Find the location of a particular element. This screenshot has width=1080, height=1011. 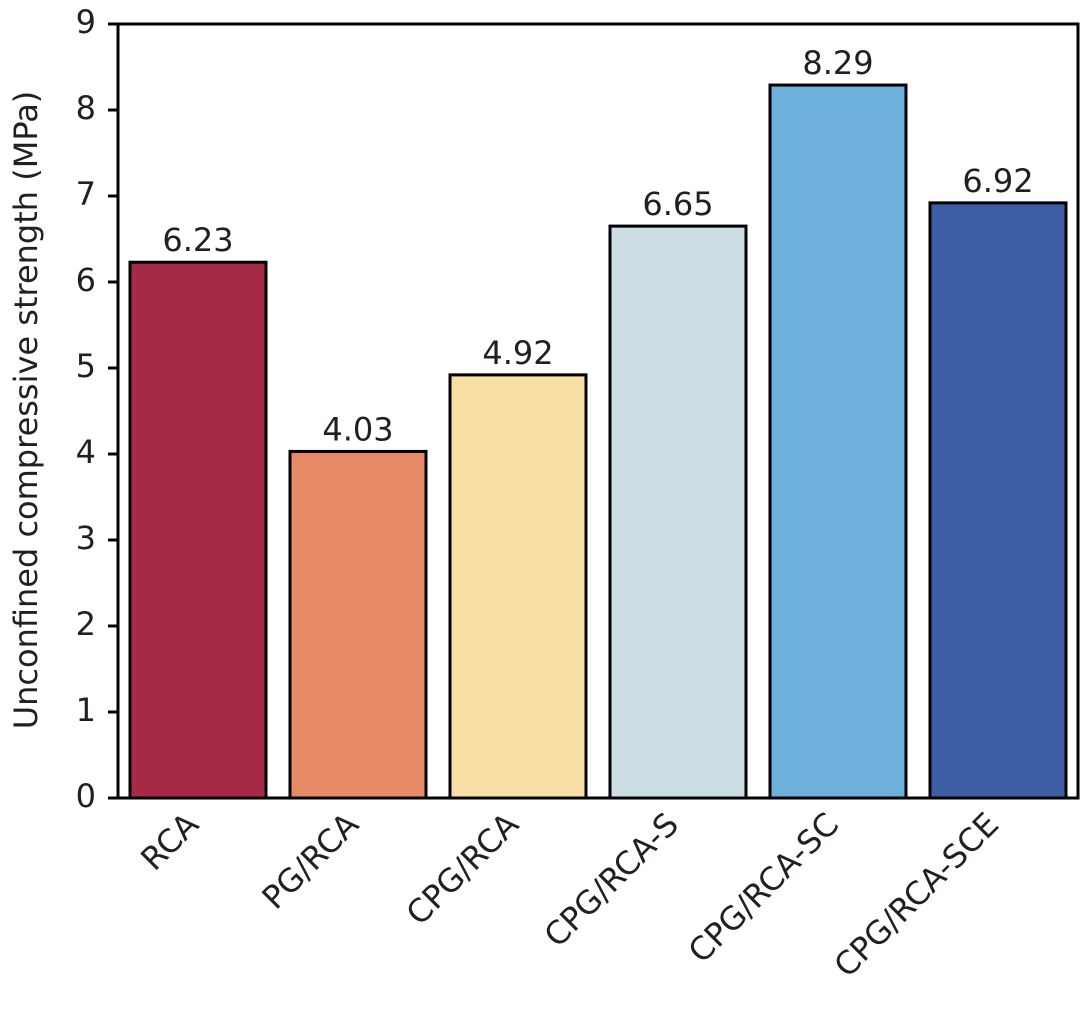

x-tick-label: RCA is located at coordinates (169, 841).